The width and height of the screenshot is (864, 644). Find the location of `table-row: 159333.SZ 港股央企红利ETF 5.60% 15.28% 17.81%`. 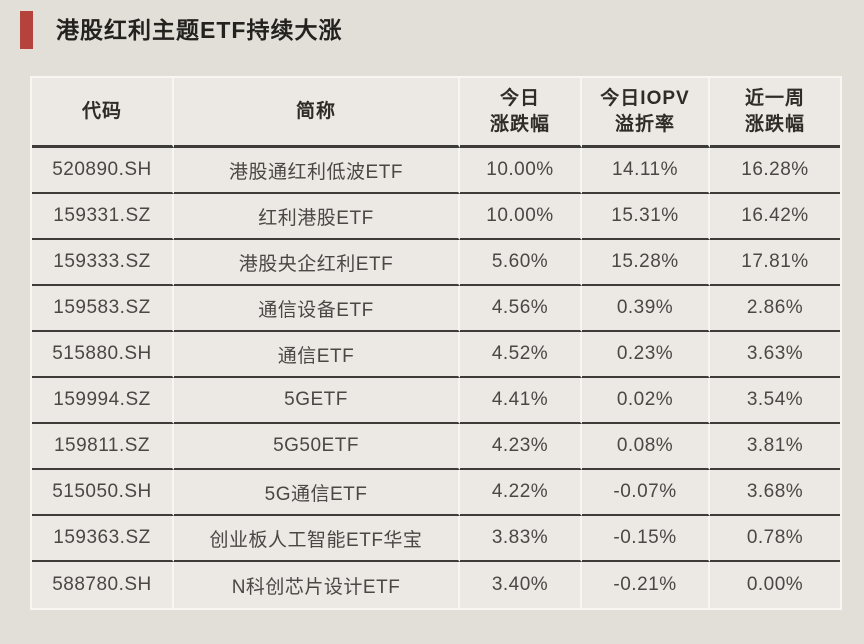

table-row: 159333.SZ 港股央企红利ETF 5.60% 15.28% 17.81% is located at coordinates (436, 263).